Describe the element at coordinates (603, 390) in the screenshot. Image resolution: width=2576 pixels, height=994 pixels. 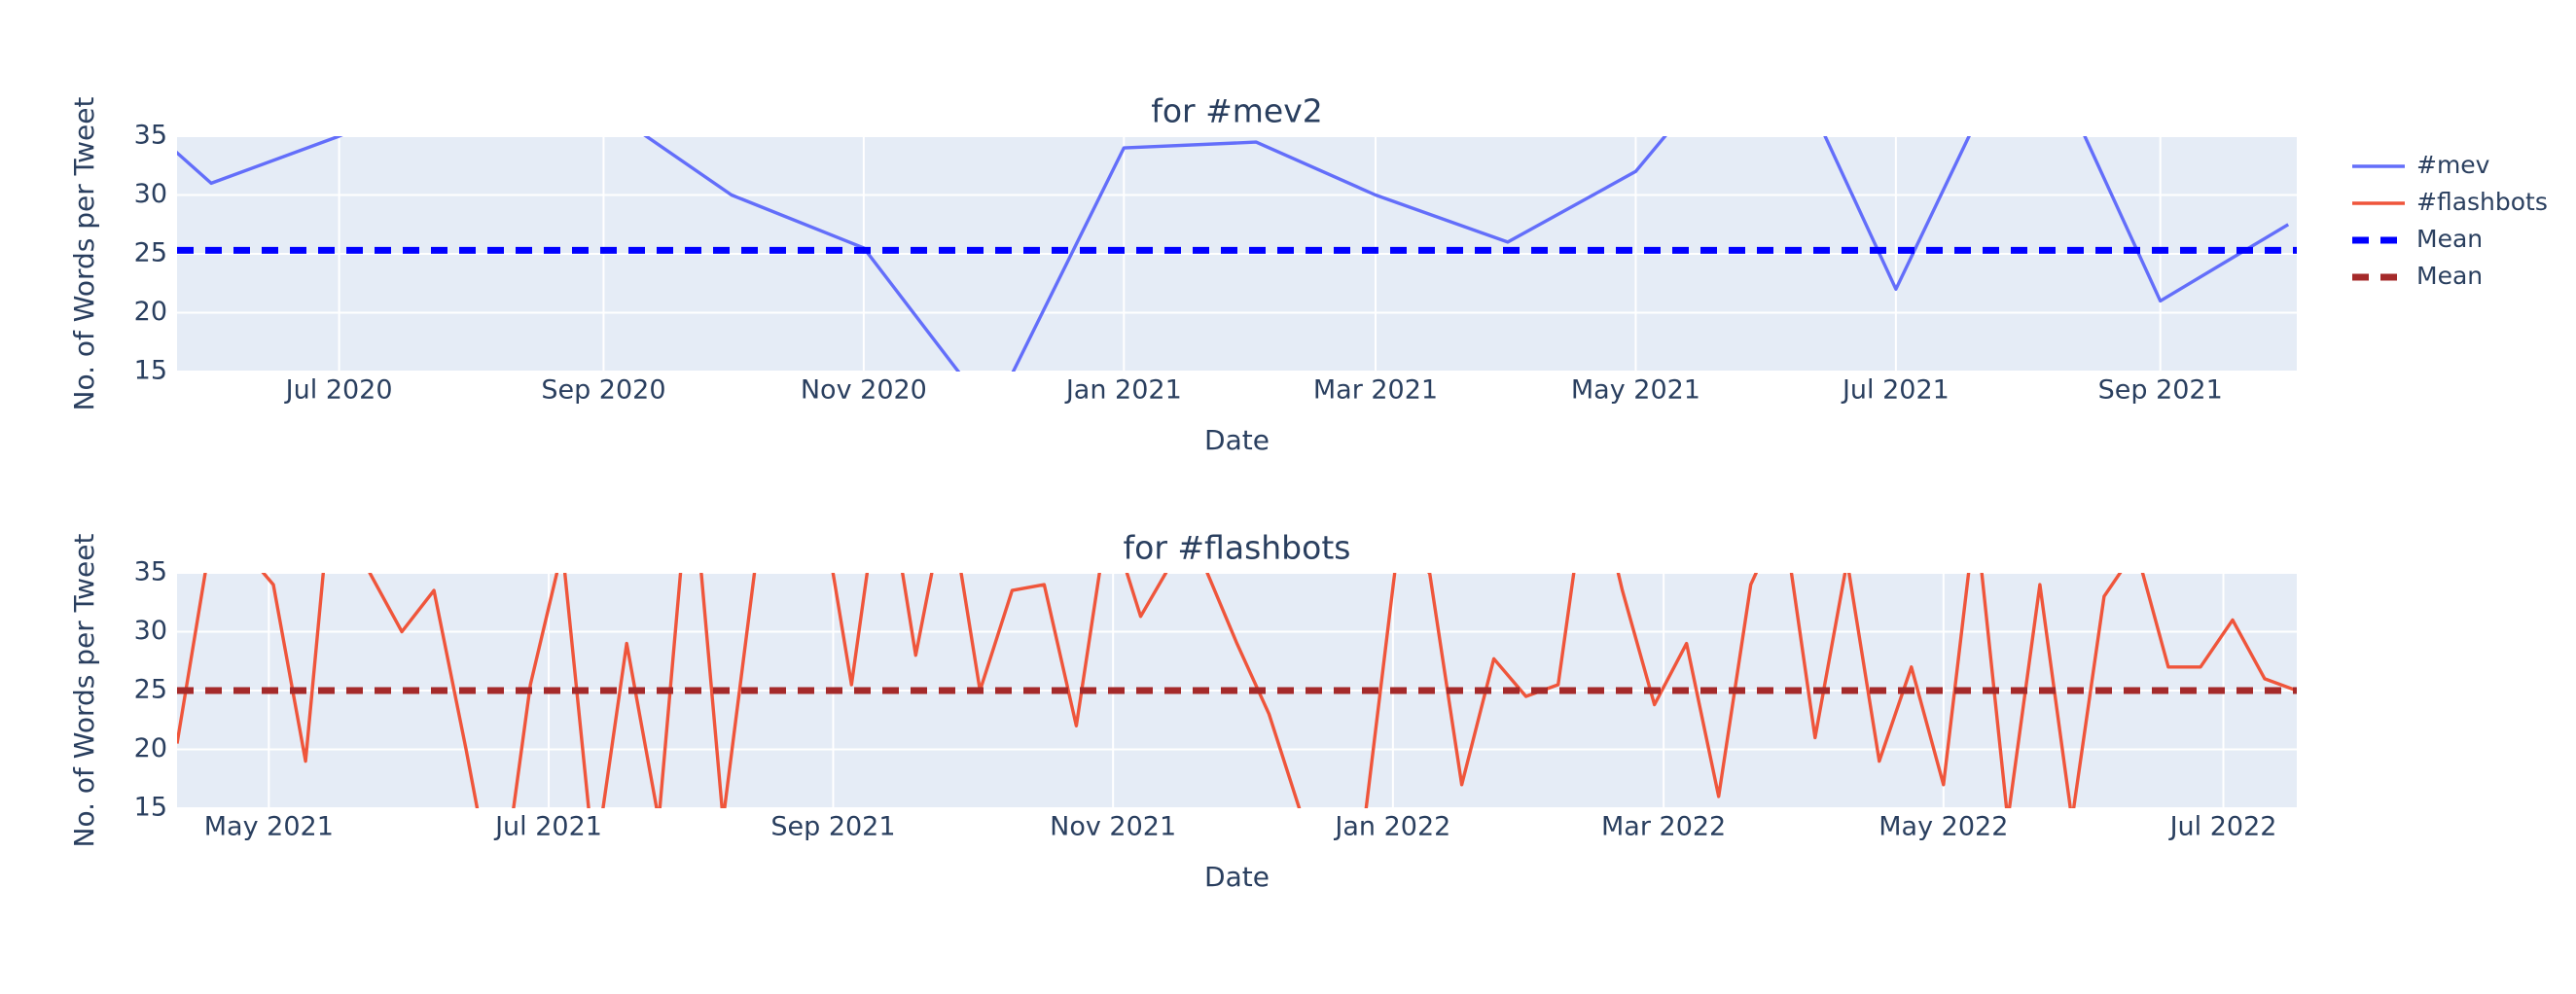
I see `x-tick-label: Sep 2020` at that location.